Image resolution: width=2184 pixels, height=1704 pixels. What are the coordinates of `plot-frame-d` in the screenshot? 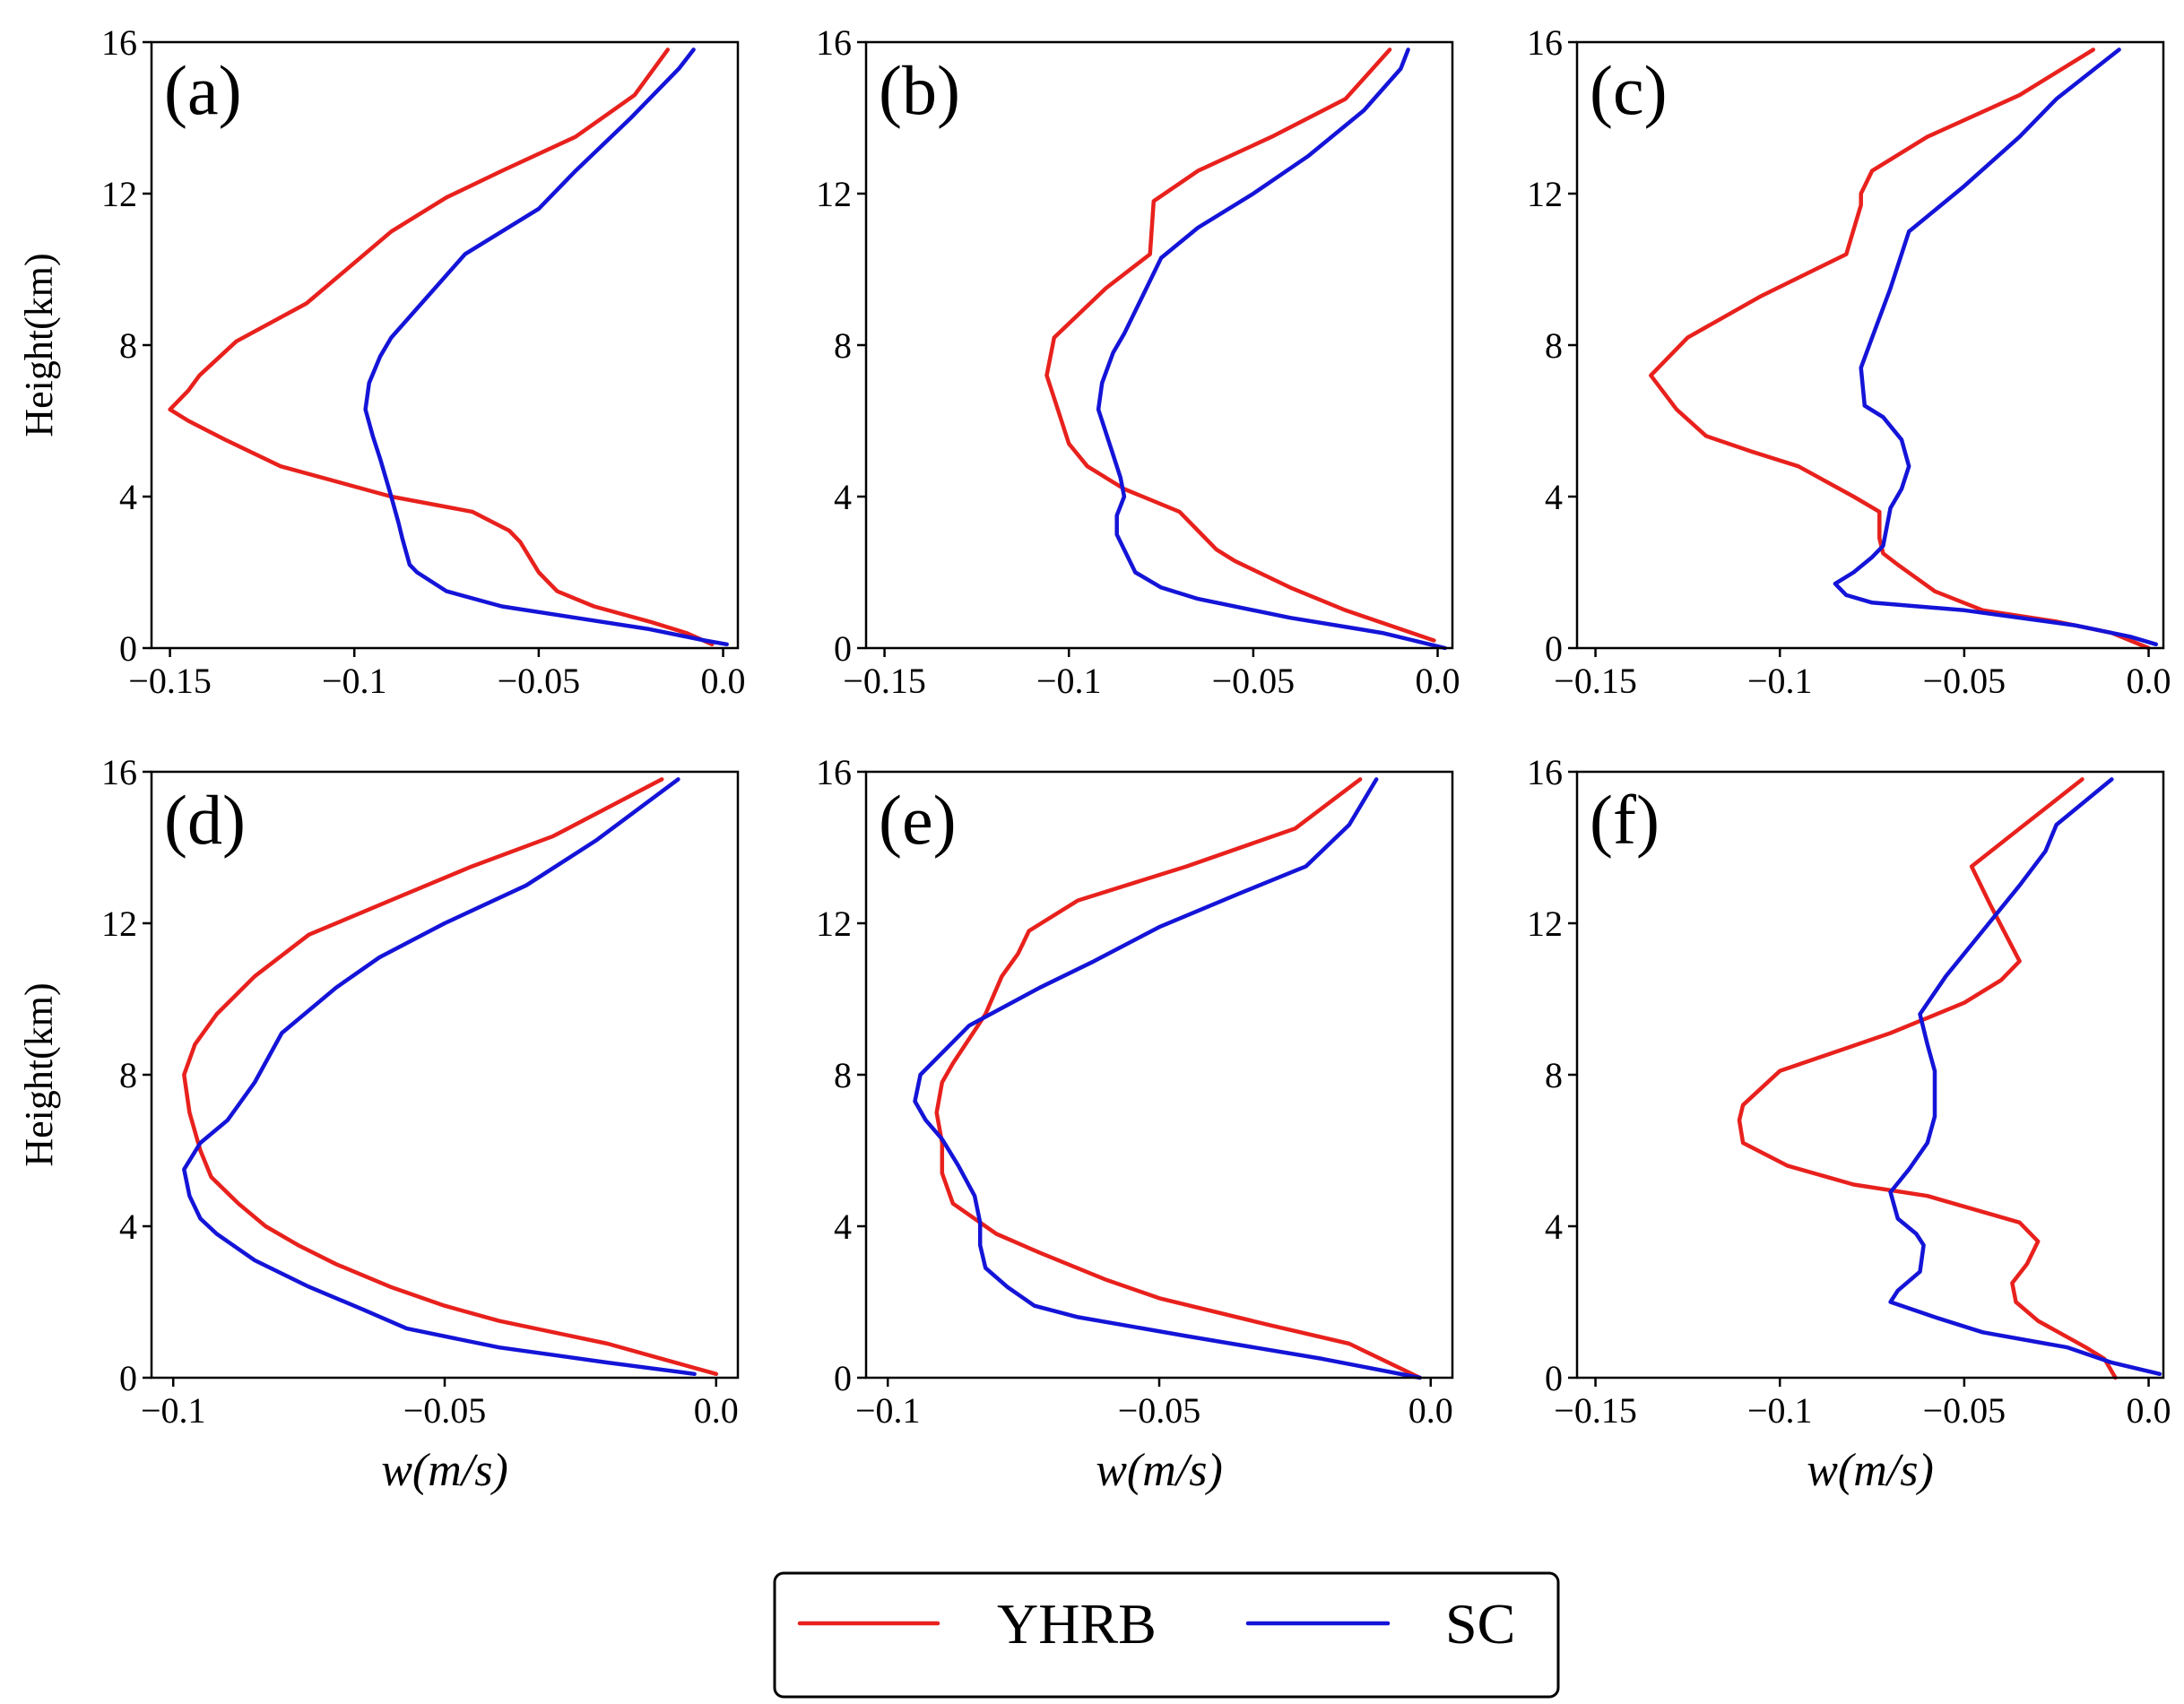 It's located at (445, 1075).